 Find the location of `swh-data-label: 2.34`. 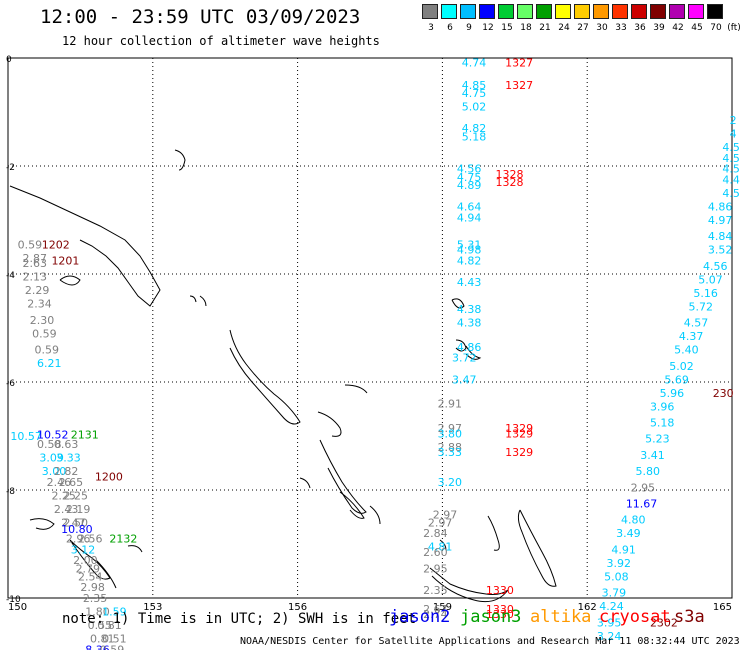

swh-data-label: 2.34 is located at coordinates (39, 304).